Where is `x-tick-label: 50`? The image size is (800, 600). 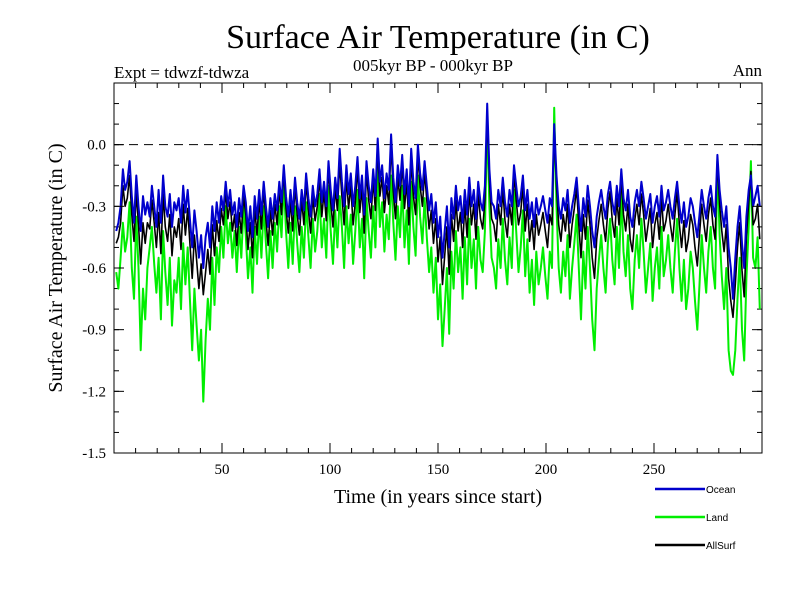
x-tick-label: 50 is located at coordinates (222, 470).